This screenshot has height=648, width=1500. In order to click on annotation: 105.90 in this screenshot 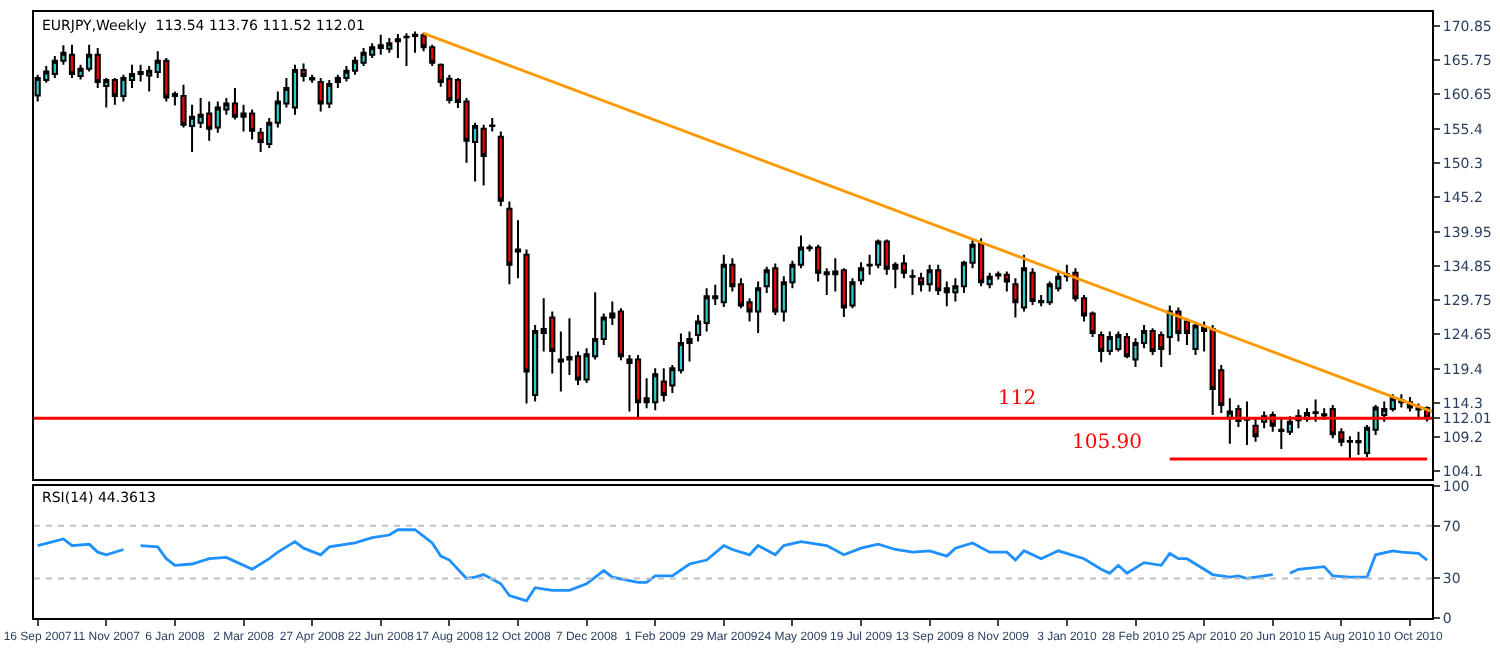, I will do `click(1107, 443)`.